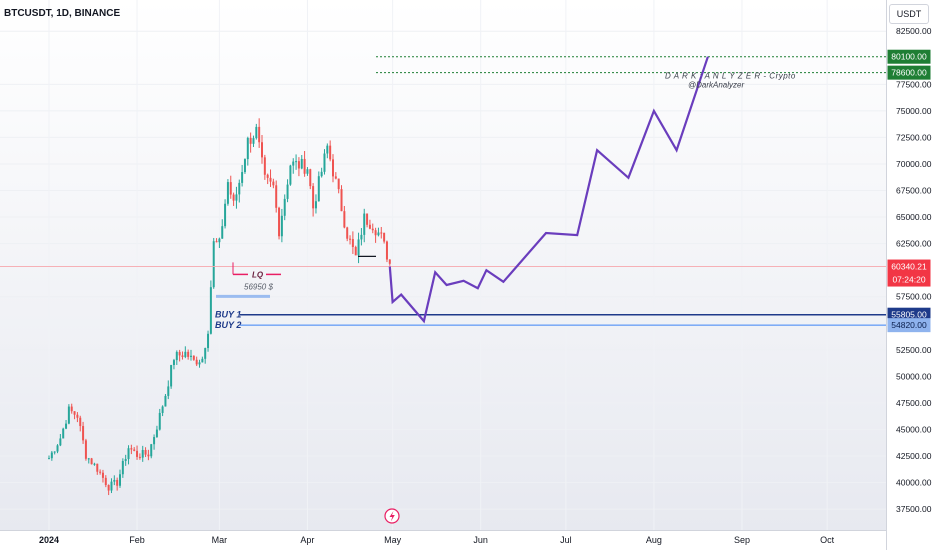 Image resolution: width=932 pixels, height=555 pixels. What do you see at coordinates (137, 540) in the screenshot?
I see `time-tick-label: Feb` at bounding box center [137, 540].